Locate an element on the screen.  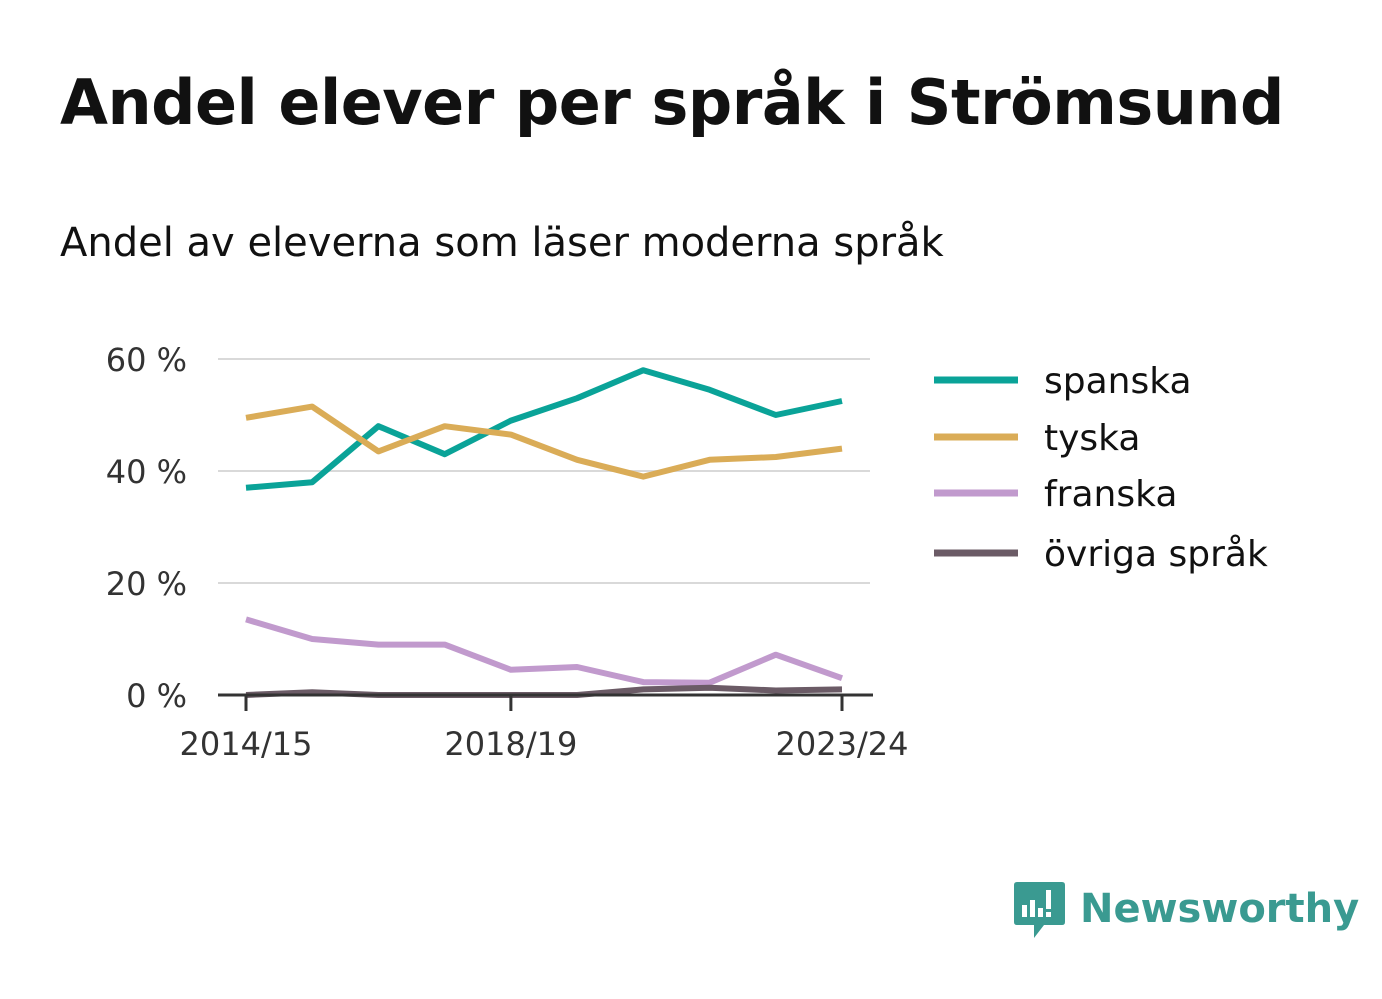
x-tick-label: 2023/24 is located at coordinates (842, 744).